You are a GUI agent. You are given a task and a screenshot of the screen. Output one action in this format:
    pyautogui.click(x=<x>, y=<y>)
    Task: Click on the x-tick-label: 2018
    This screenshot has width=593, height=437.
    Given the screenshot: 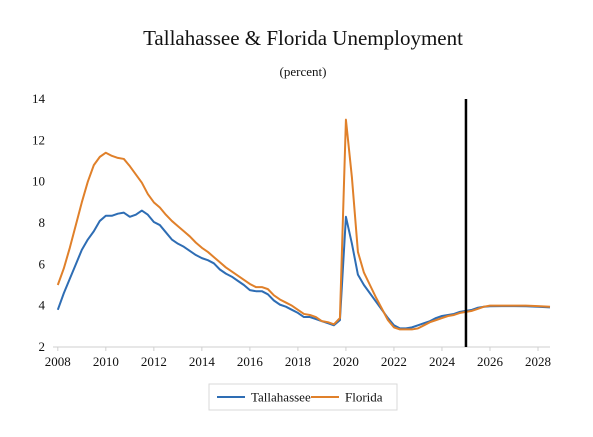 What is the action you would take?
    pyautogui.click(x=298, y=361)
    